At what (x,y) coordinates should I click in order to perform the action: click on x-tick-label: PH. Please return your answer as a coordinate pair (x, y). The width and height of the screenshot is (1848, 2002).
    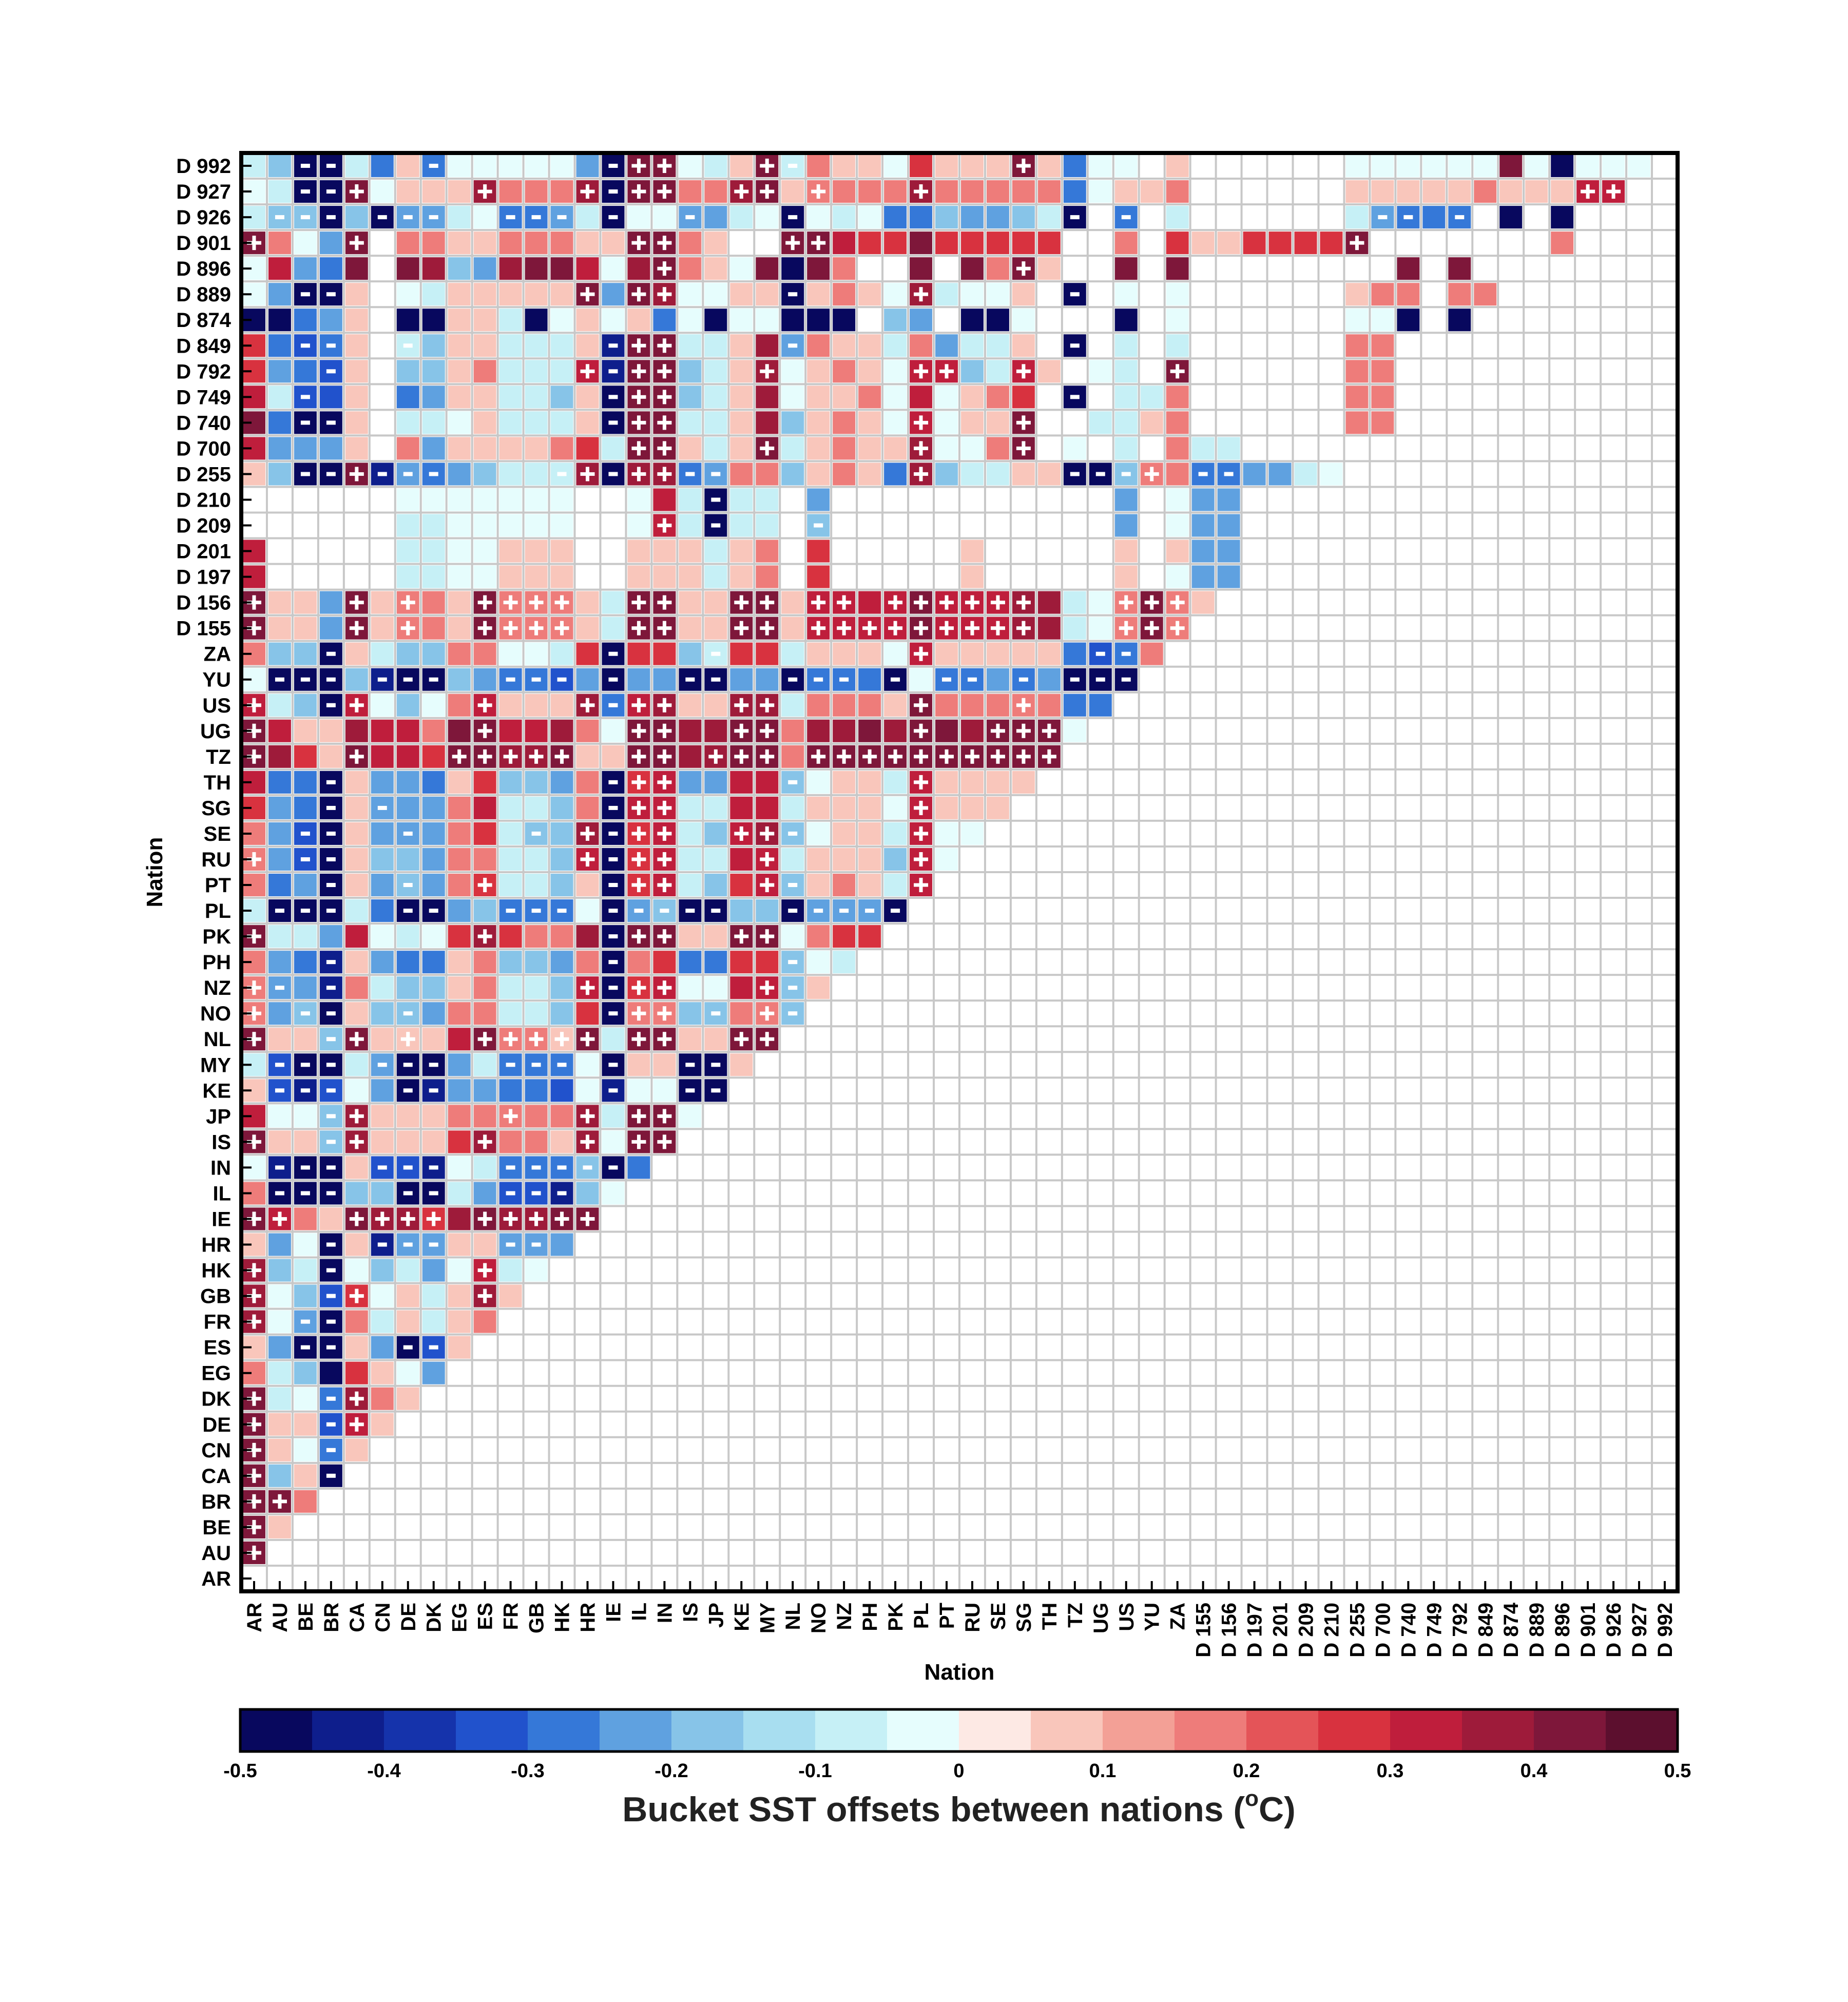
    Looking at the image, I should click on (870, 1617).